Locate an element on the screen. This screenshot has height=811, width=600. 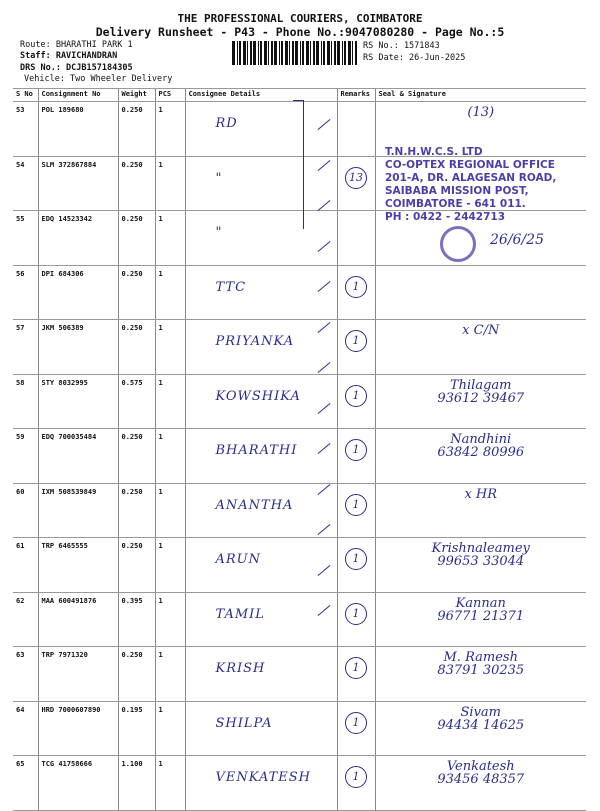
serial-number: 58 is located at coordinates (25, 401).